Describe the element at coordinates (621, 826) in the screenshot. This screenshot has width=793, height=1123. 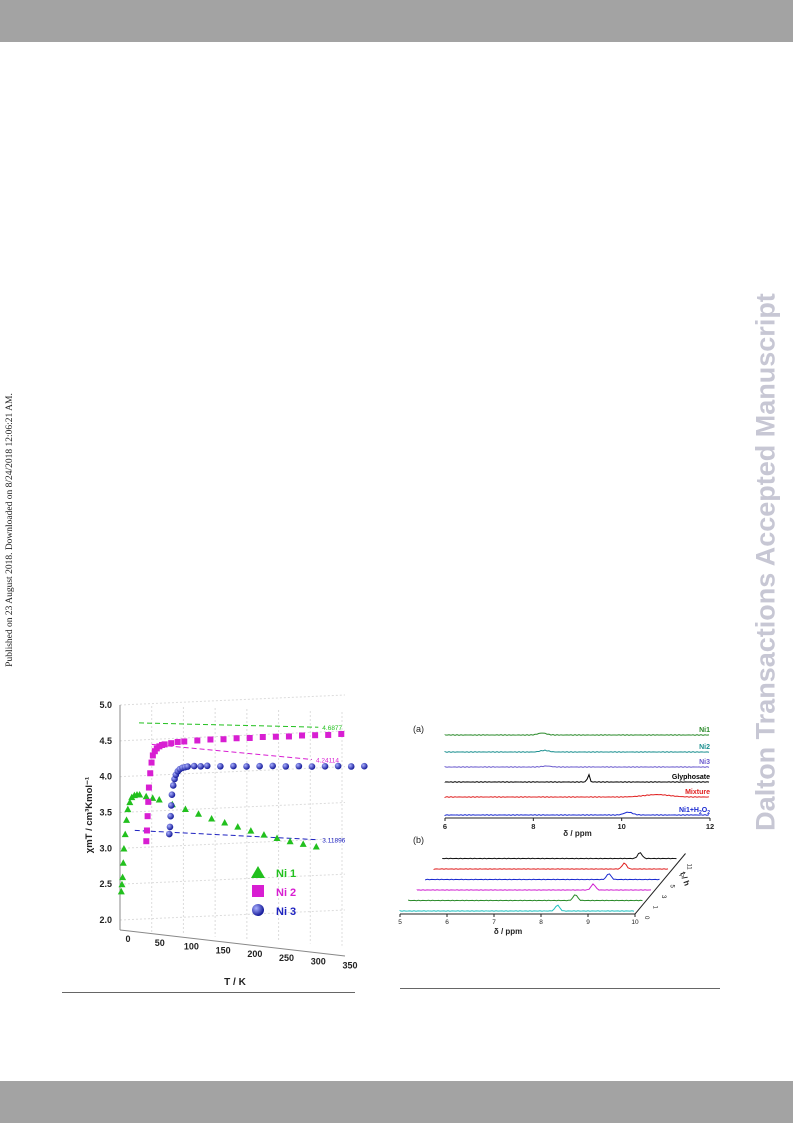
I see `x-tick-label-a: 10` at that location.